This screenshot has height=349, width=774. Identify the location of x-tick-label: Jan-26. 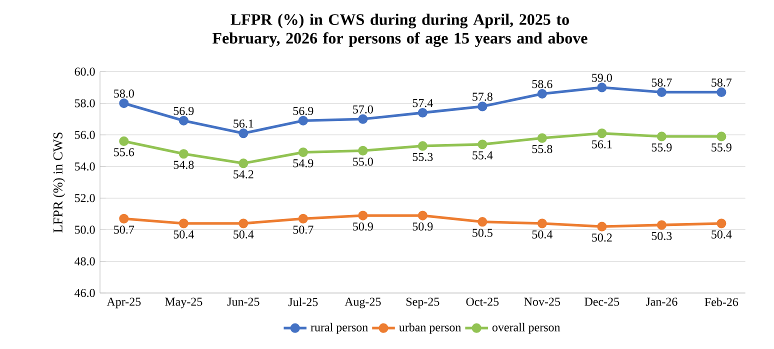
(662, 302).